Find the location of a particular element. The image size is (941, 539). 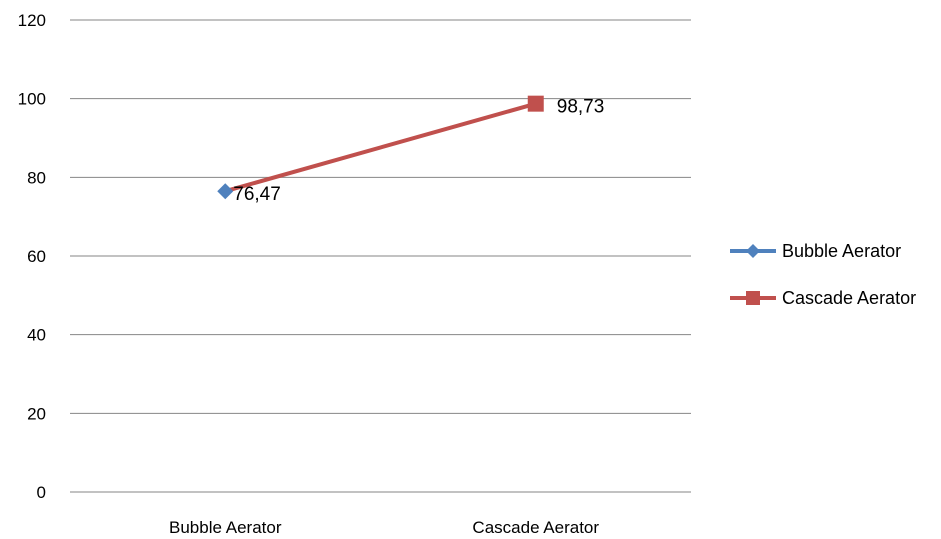

y-axis-ticks: 0 20 40 60 80 100 120 is located at coordinates (32, 256).